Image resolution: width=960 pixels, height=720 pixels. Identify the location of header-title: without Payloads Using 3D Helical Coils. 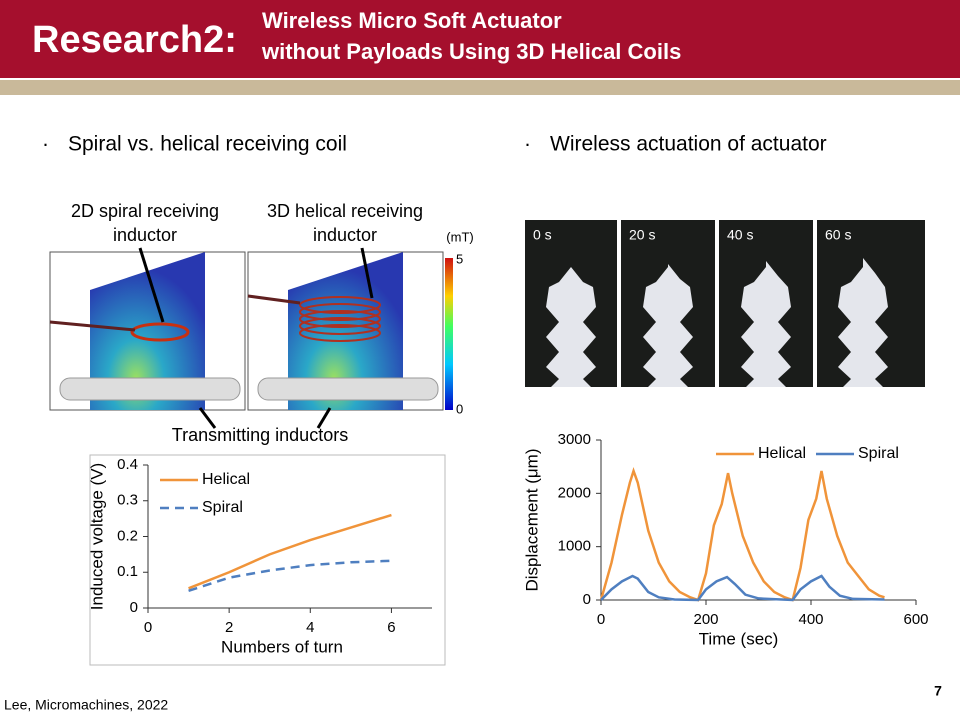
(471, 51).